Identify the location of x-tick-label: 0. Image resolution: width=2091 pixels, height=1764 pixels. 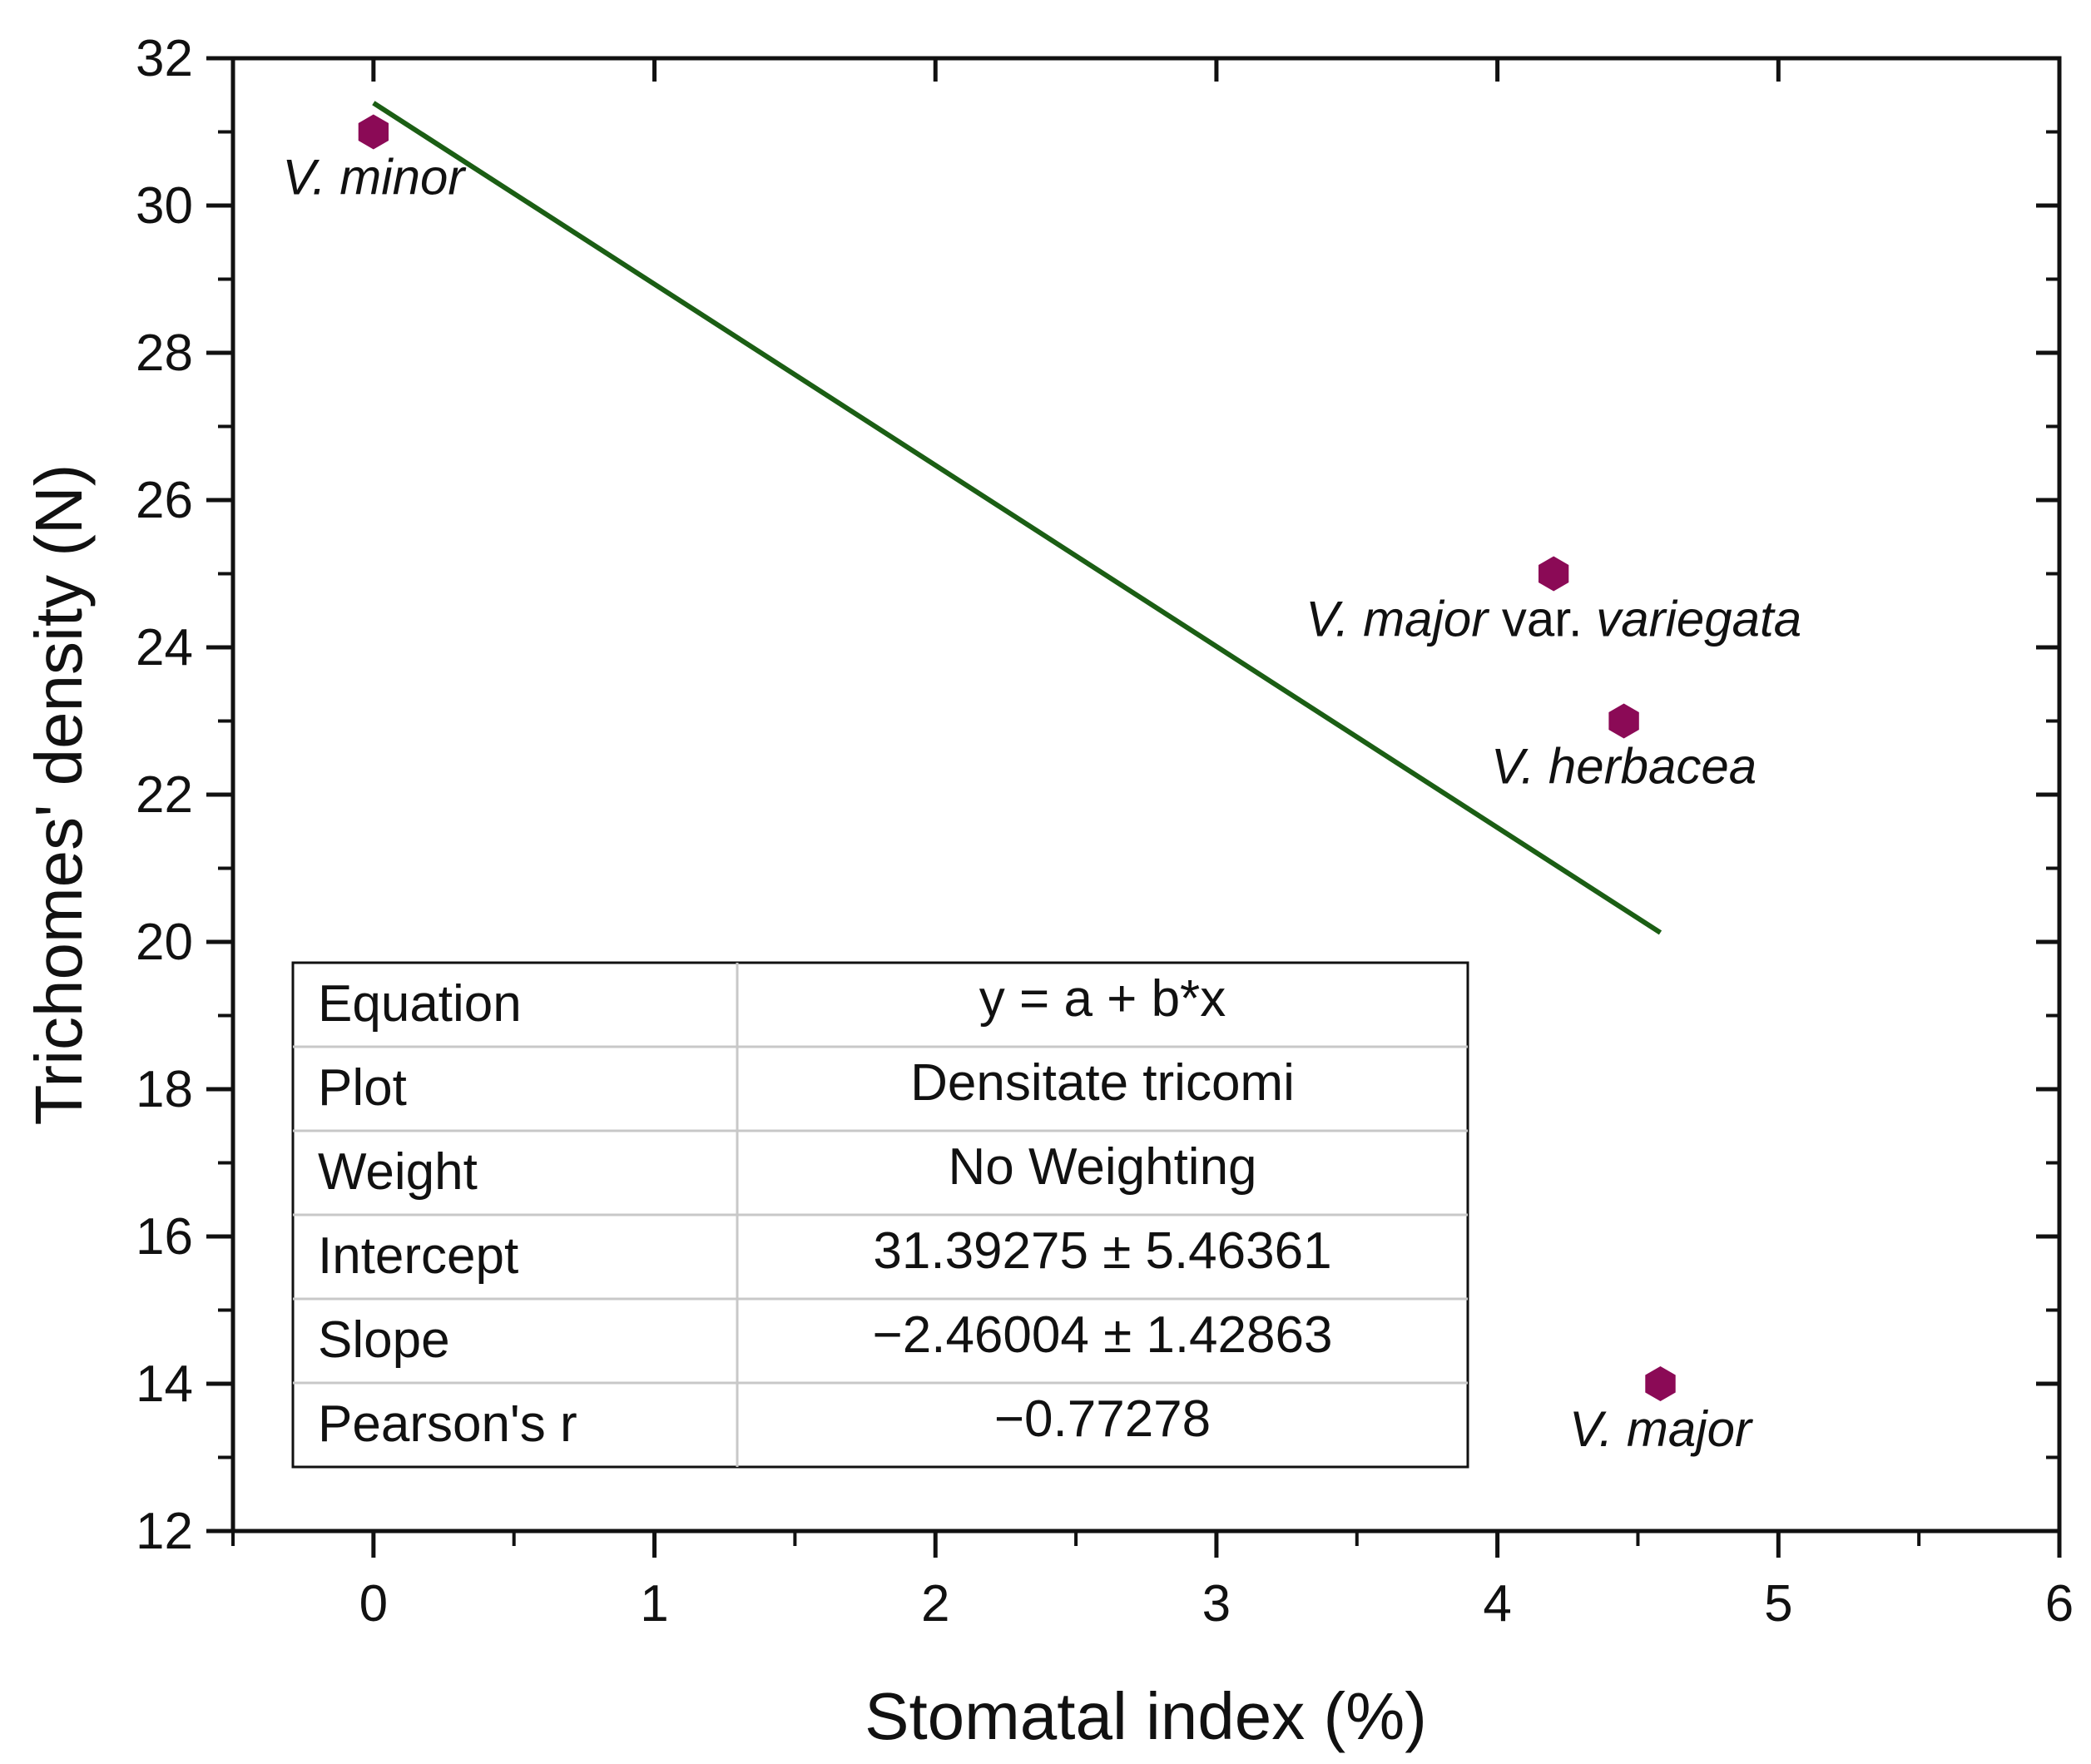
(374, 1604).